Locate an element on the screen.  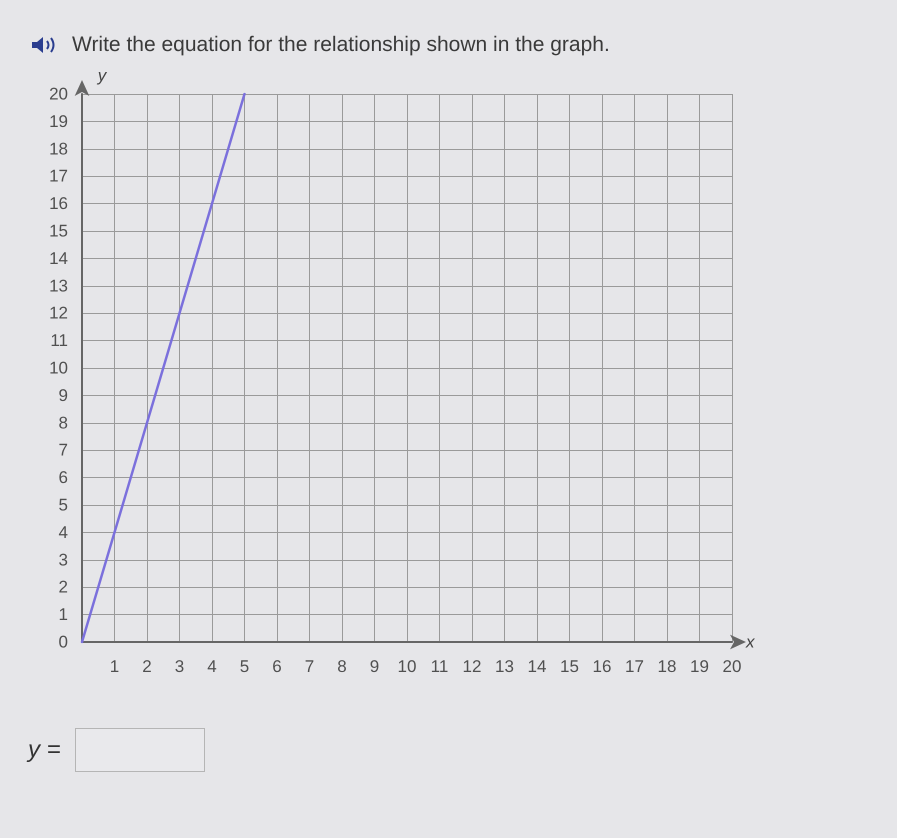
y-tick-label: 14 is located at coordinates (58, 258).